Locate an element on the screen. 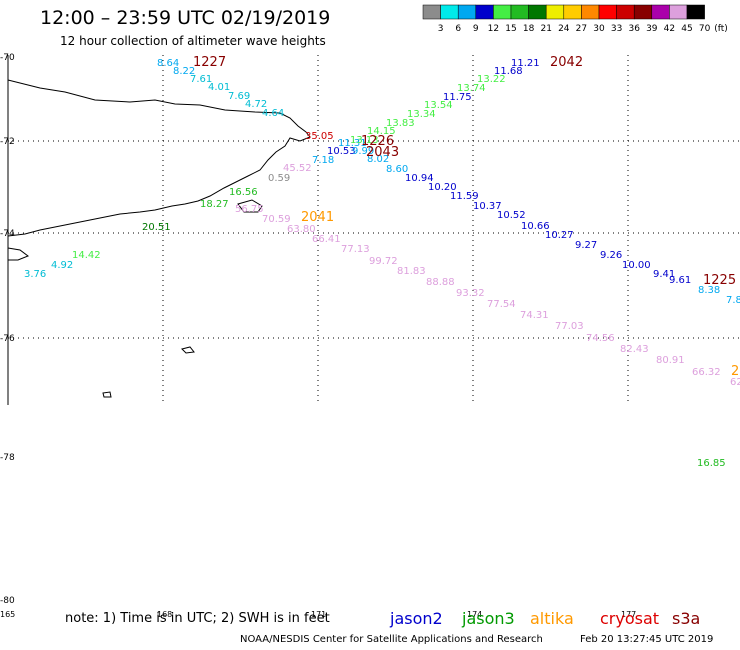 This screenshot has width=740, height=650. color-scale-swatches is located at coordinates (563, 12).